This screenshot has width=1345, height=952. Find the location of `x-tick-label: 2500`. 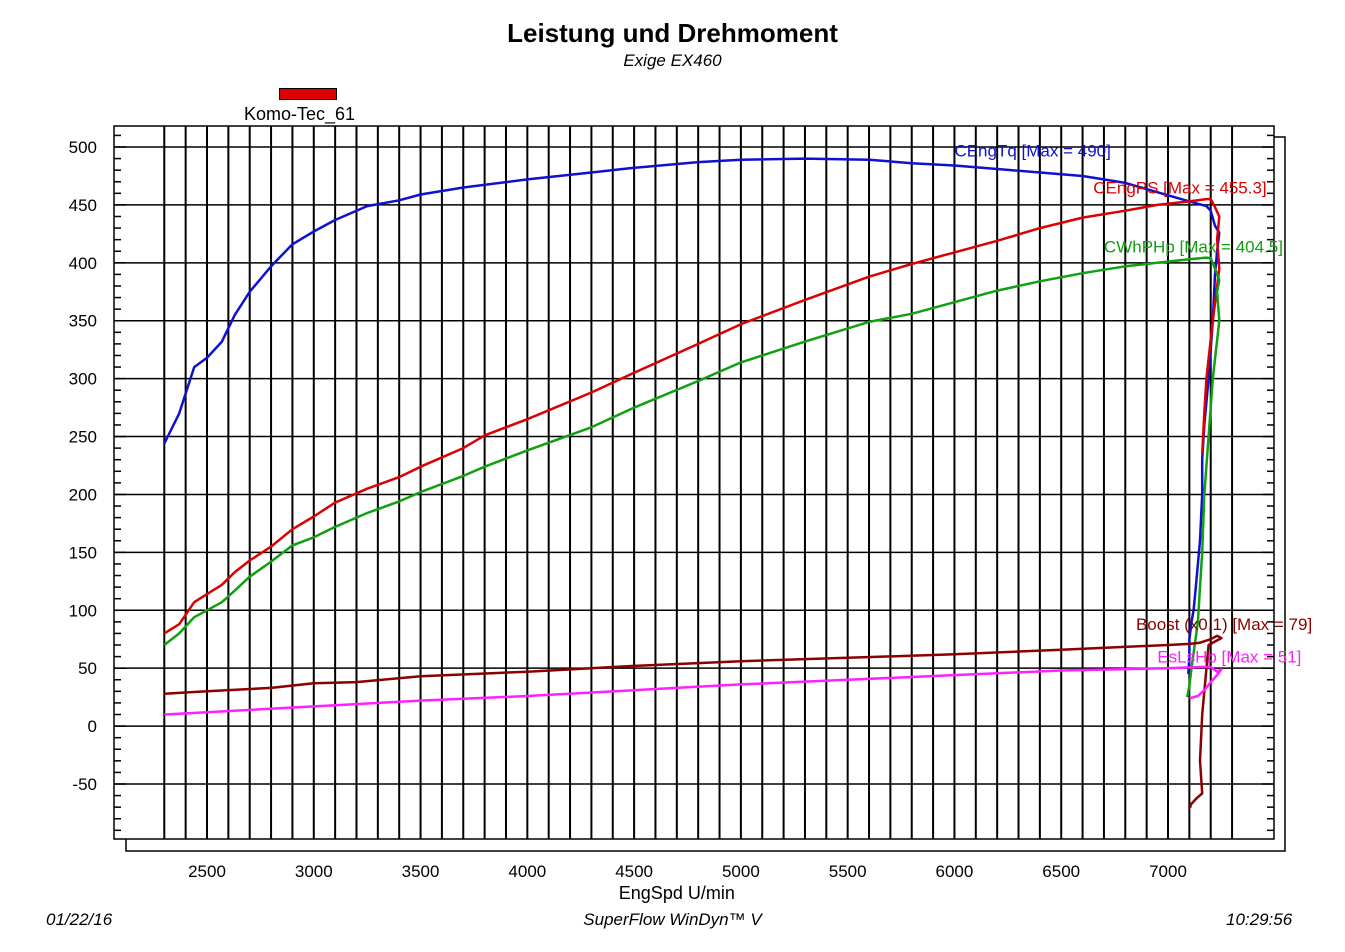

x-tick-label: 2500 is located at coordinates (207, 871).